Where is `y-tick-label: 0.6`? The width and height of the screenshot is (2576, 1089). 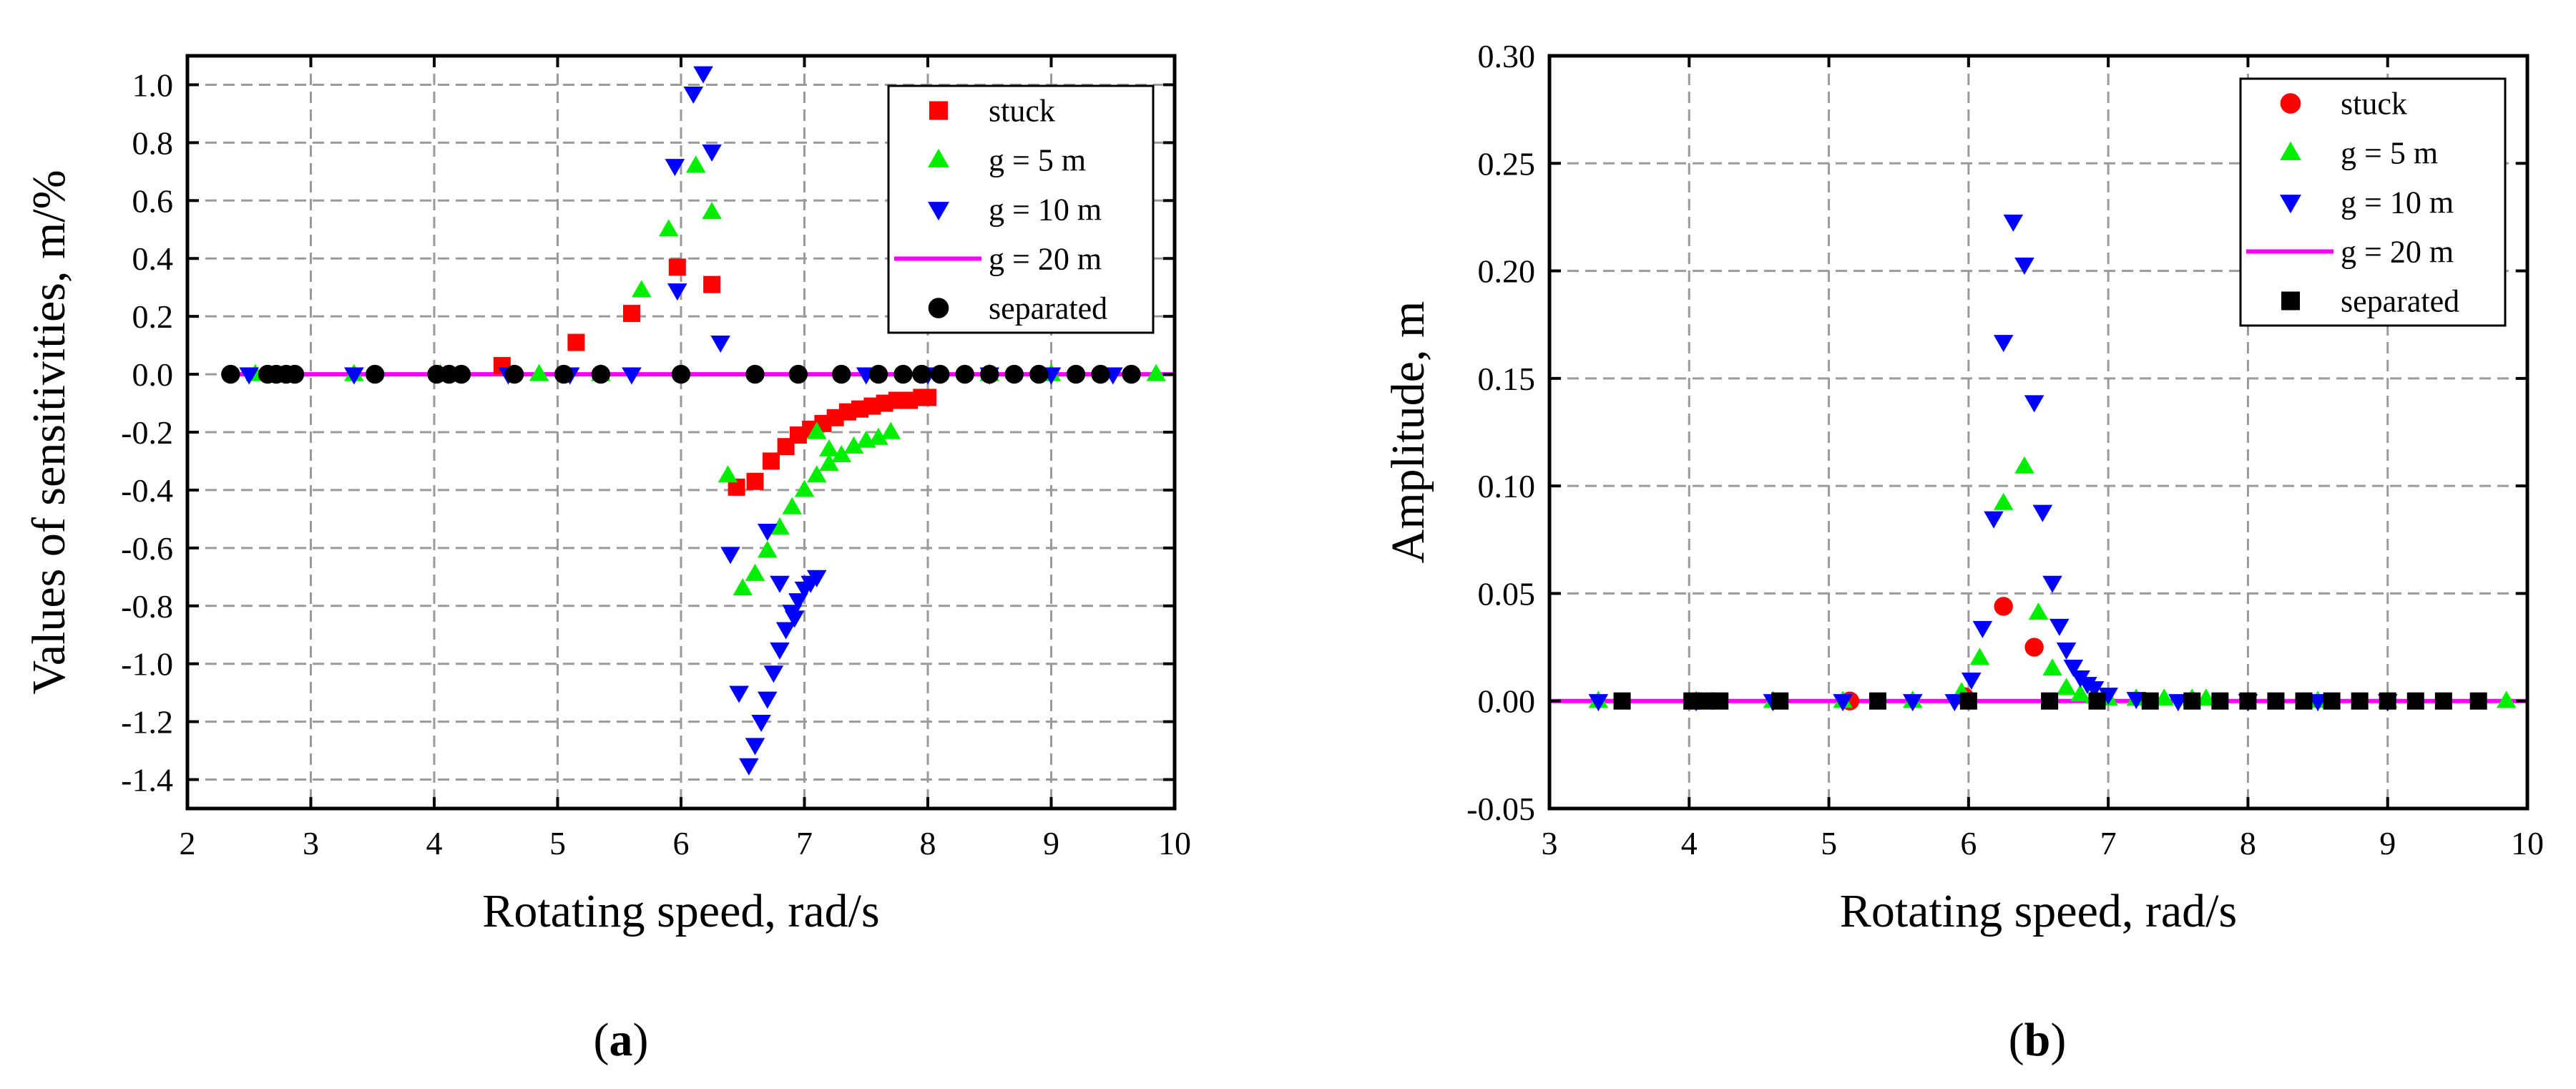 y-tick-label: 0.6 is located at coordinates (153, 200).